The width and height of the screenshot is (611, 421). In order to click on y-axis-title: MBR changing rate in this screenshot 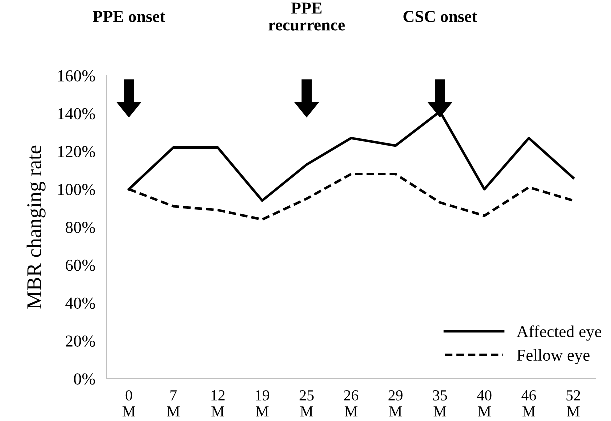, I will do `click(36, 227)`.